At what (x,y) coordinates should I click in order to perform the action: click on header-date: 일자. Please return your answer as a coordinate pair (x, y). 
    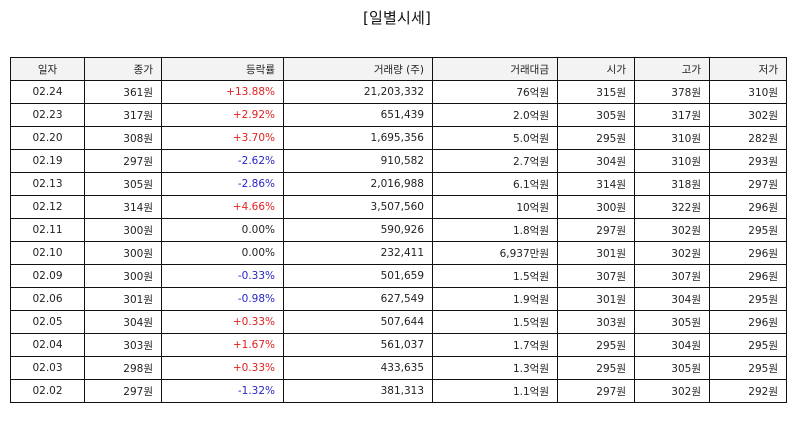
    Looking at the image, I should click on (47, 69).